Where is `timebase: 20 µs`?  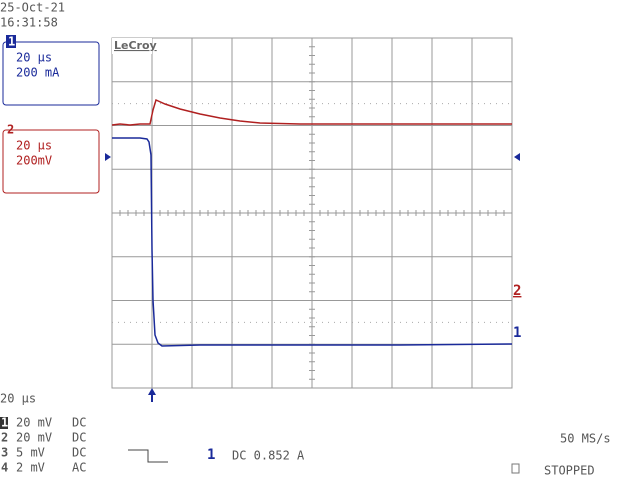
timebase: 20 µs is located at coordinates (18, 399).